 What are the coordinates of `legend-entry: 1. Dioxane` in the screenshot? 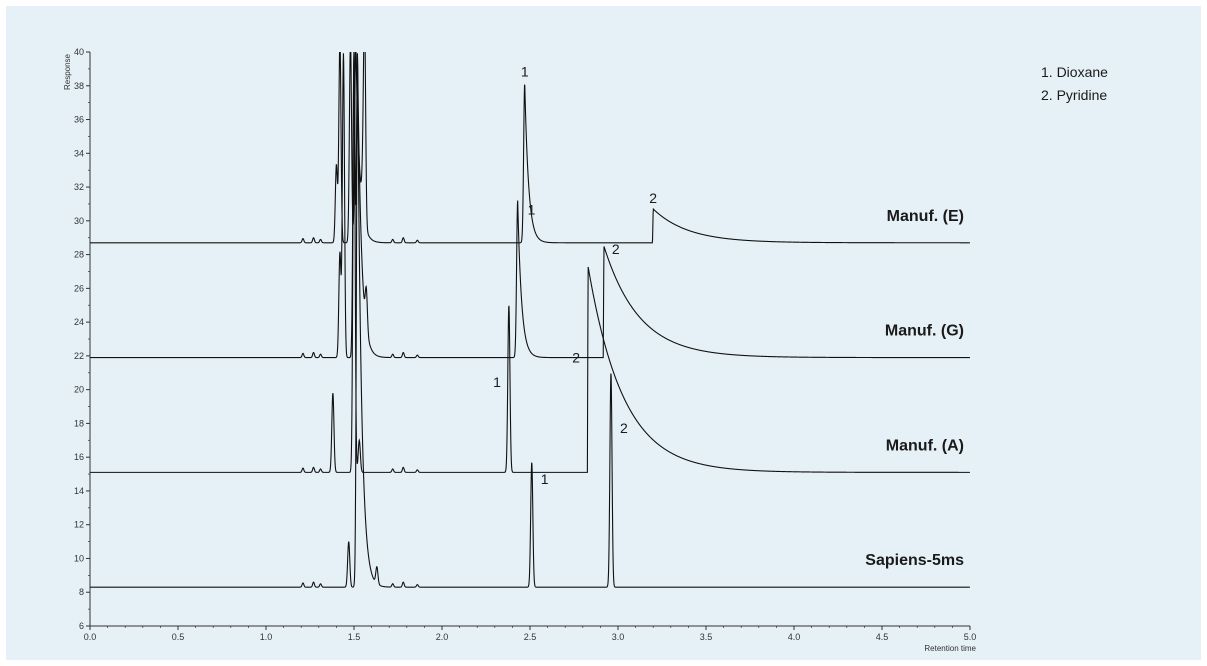 It's located at (1074, 72).